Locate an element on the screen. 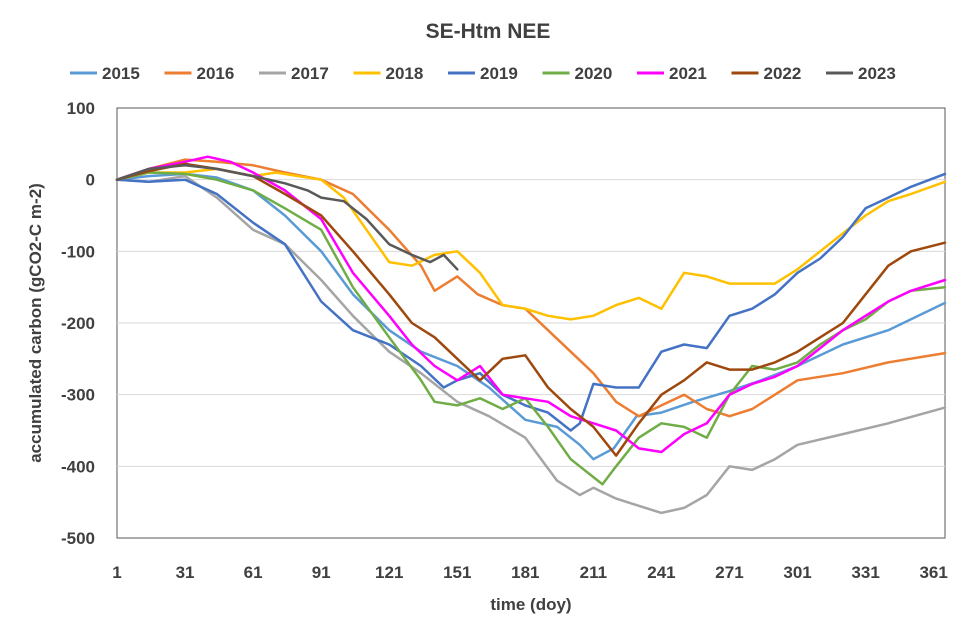  y-axis-label: accumulated carbon (gCO2-C m-2) is located at coordinates (35, 323).